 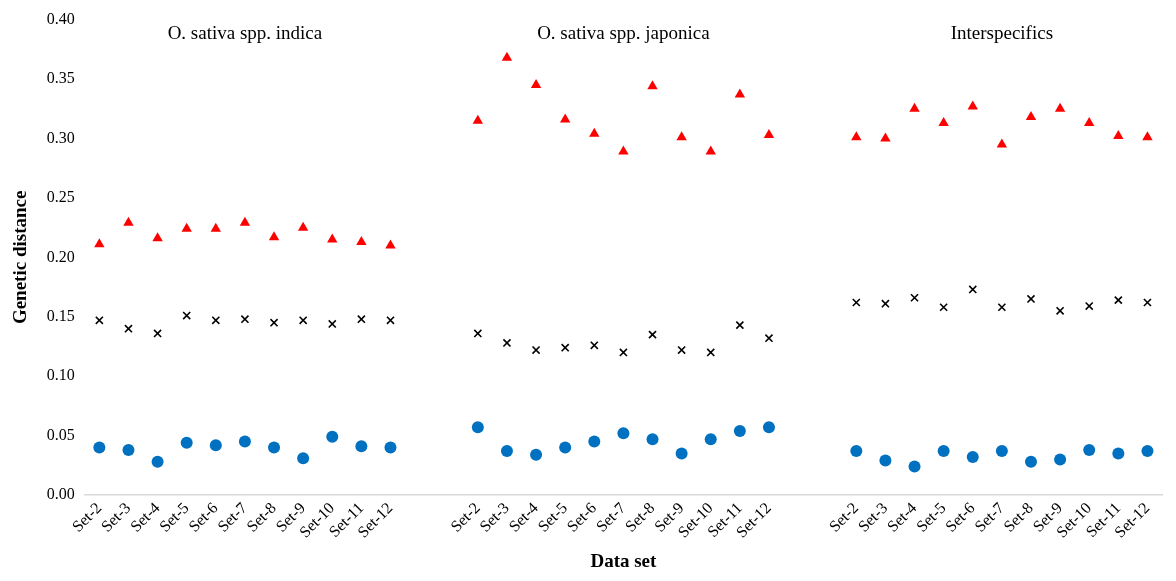 What do you see at coordinates (60, 256) in the screenshot?
I see `y-tick-label: 0.20` at bounding box center [60, 256].